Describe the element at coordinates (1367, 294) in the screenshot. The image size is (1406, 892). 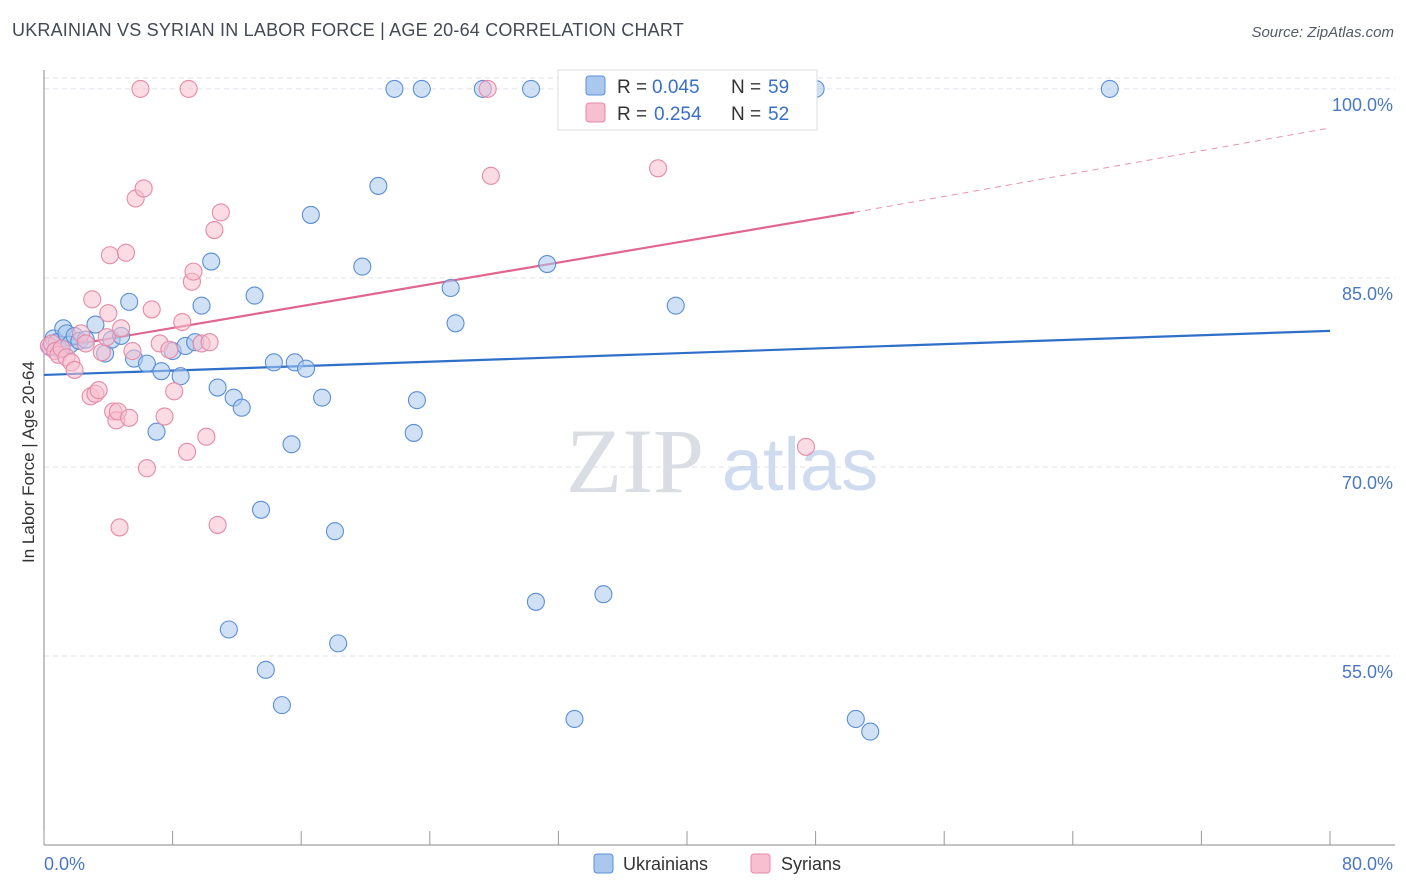
I see `y-tick-label: 85.0%` at that location.